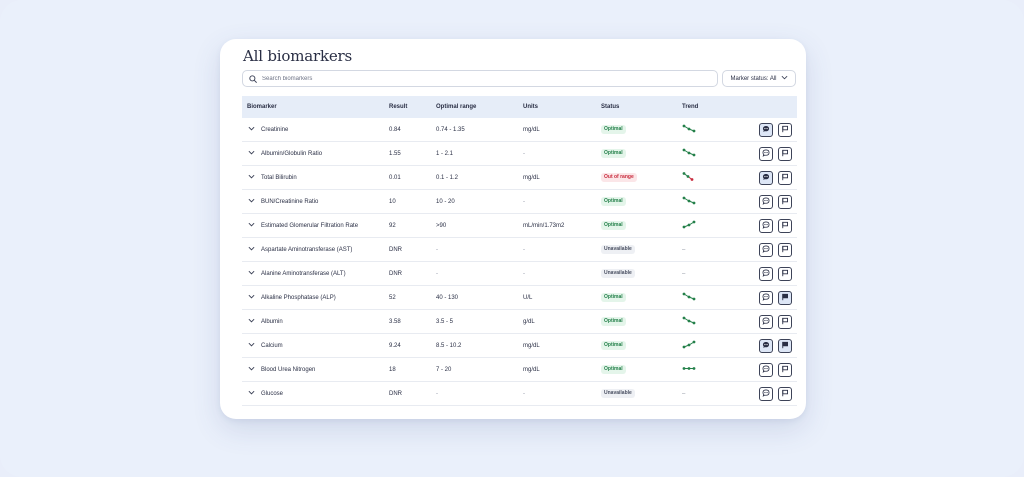 Image resolution: width=1024 pixels, height=477 pixels. Describe the element at coordinates (519, 322) in the screenshot. I see `table-row: Albumin 3.58 3.5 - 5 g/dL Optimal` at that location.